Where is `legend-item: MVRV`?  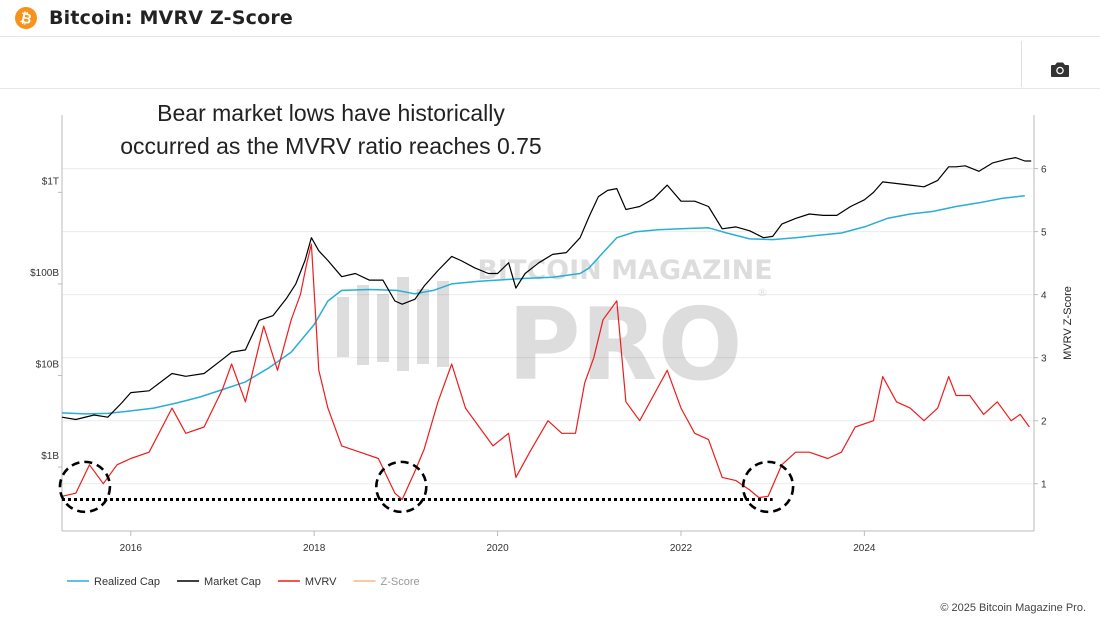 legend-item: MVRV is located at coordinates (307, 582).